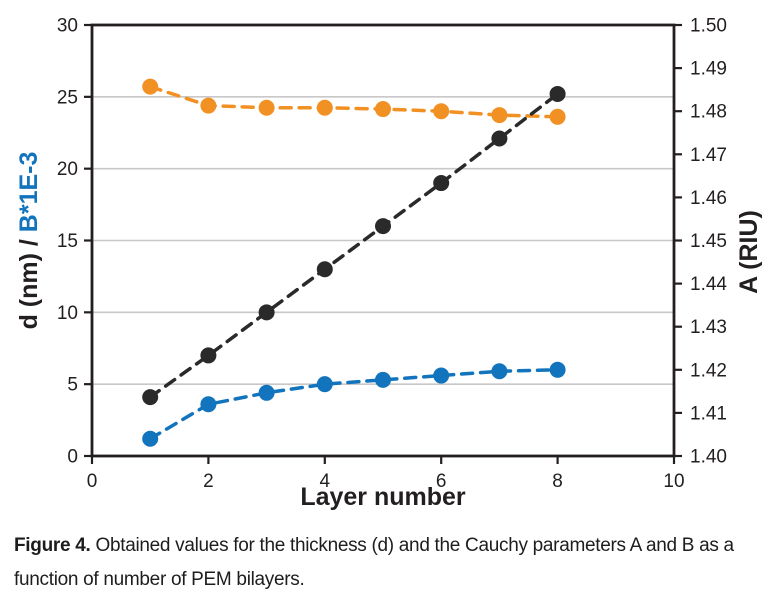  Describe the element at coordinates (708, 69) in the screenshot. I see `right-axis-tick-label: 1.49` at that location.